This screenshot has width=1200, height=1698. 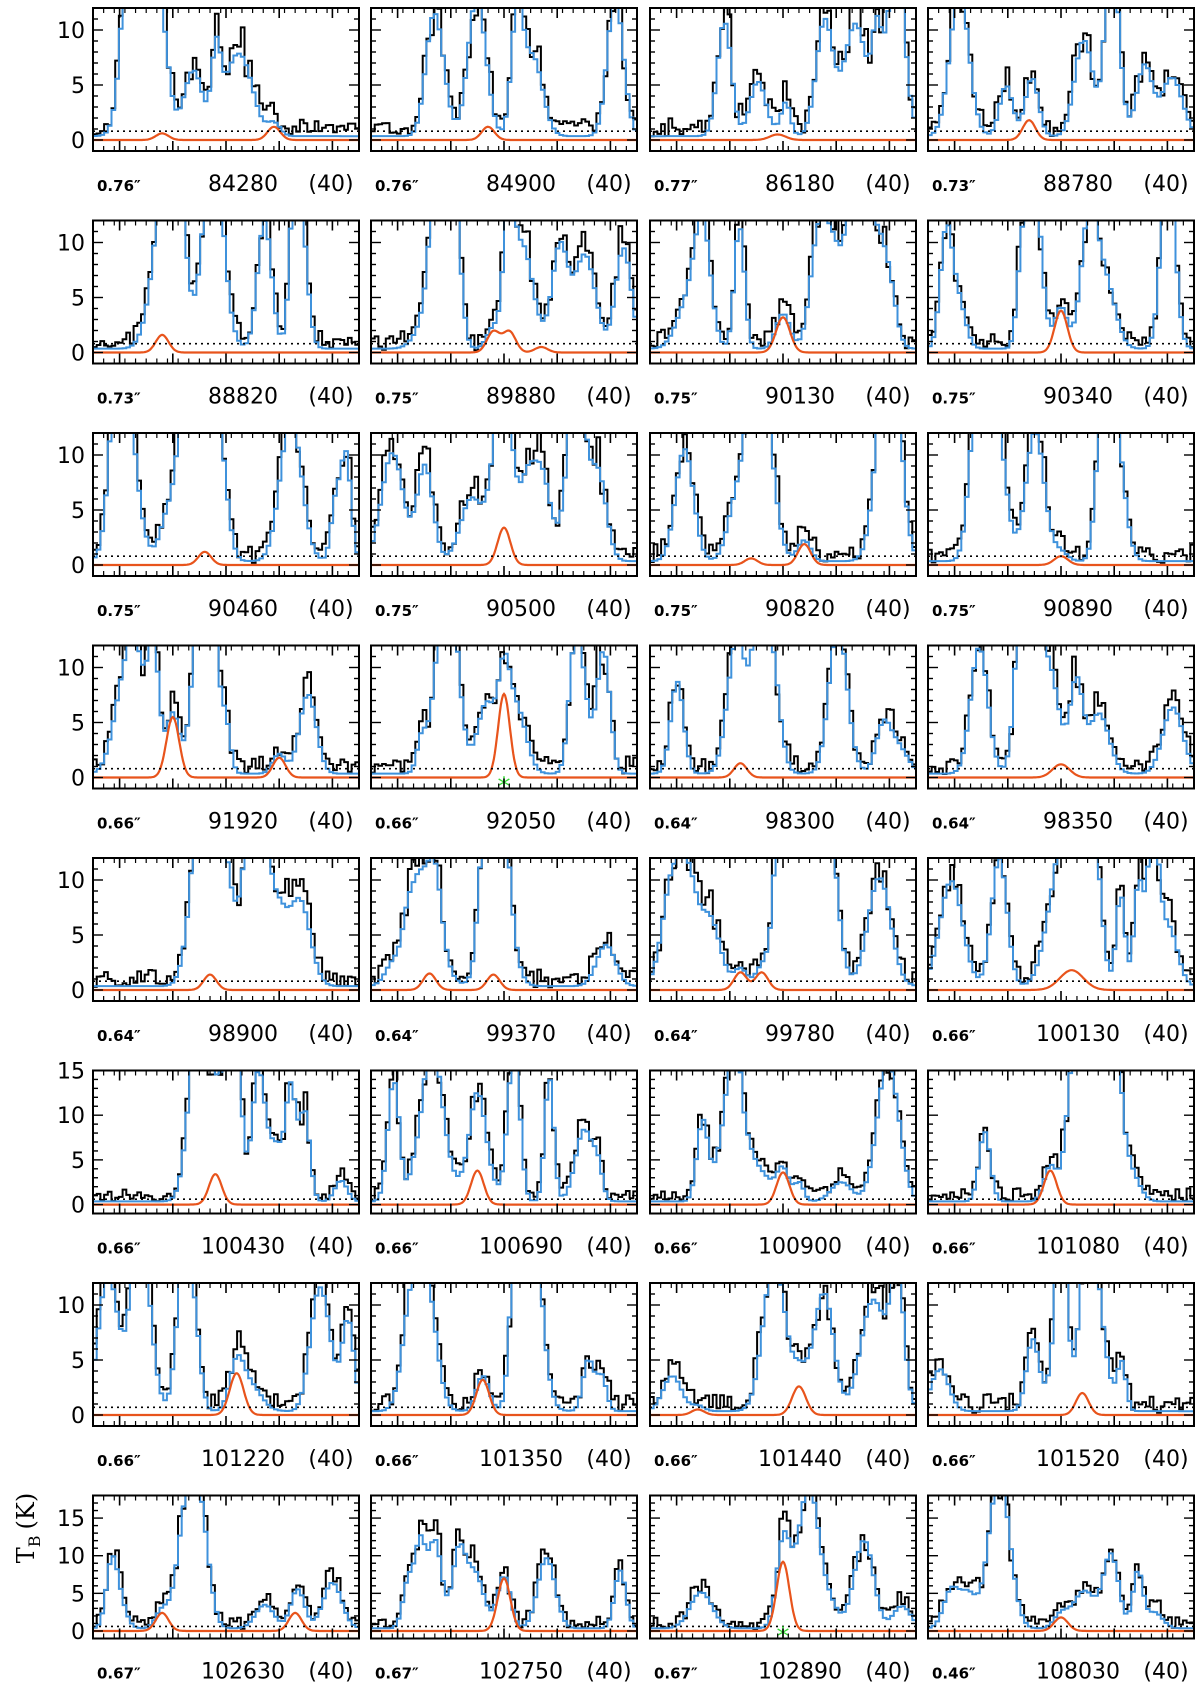 I want to click on panel-101220: 0 5 10 0.66″ 101220 (40), so click(x=208, y=1377).